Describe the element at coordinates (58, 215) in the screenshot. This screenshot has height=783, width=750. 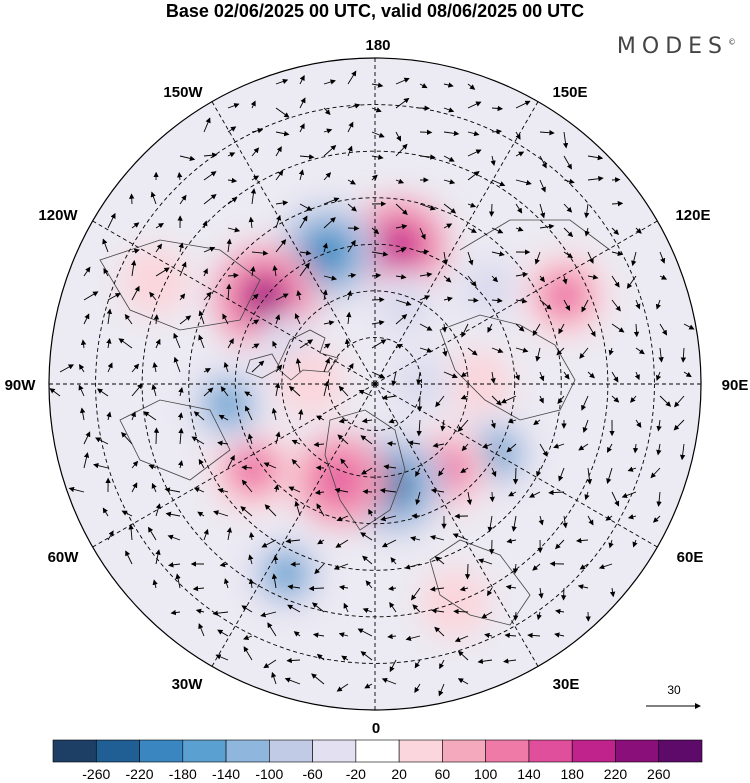
I see `lon-label-120w: 120W` at that location.